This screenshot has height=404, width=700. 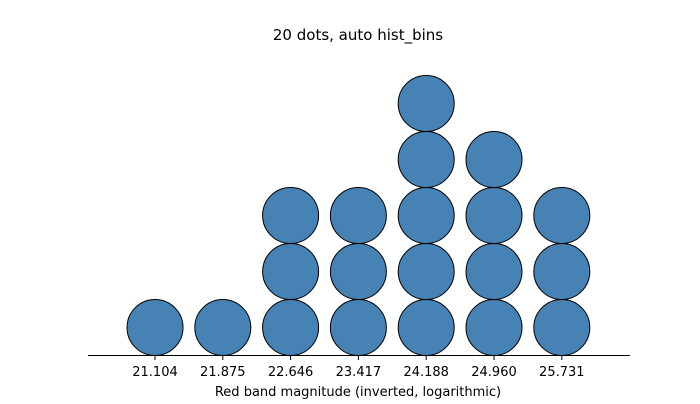 What do you see at coordinates (291, 372) in the screenshot?
I see `x-tick-label: 22.646` at bounding box center [291, 372].